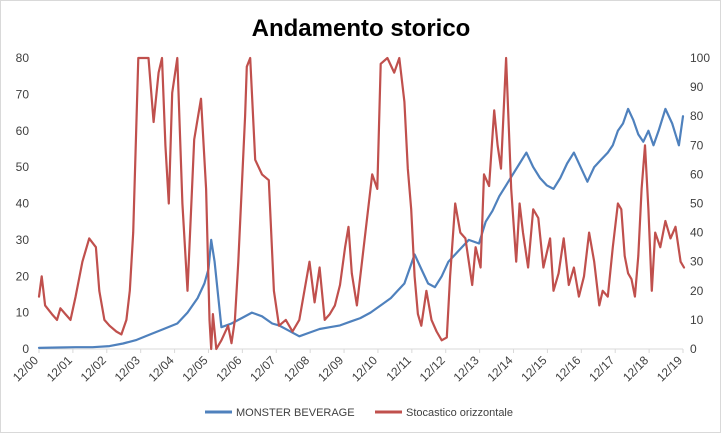 This screenshot has height=434, width=721. I want to click on x-axis-tick-label: 12/05, so click(194, 368).